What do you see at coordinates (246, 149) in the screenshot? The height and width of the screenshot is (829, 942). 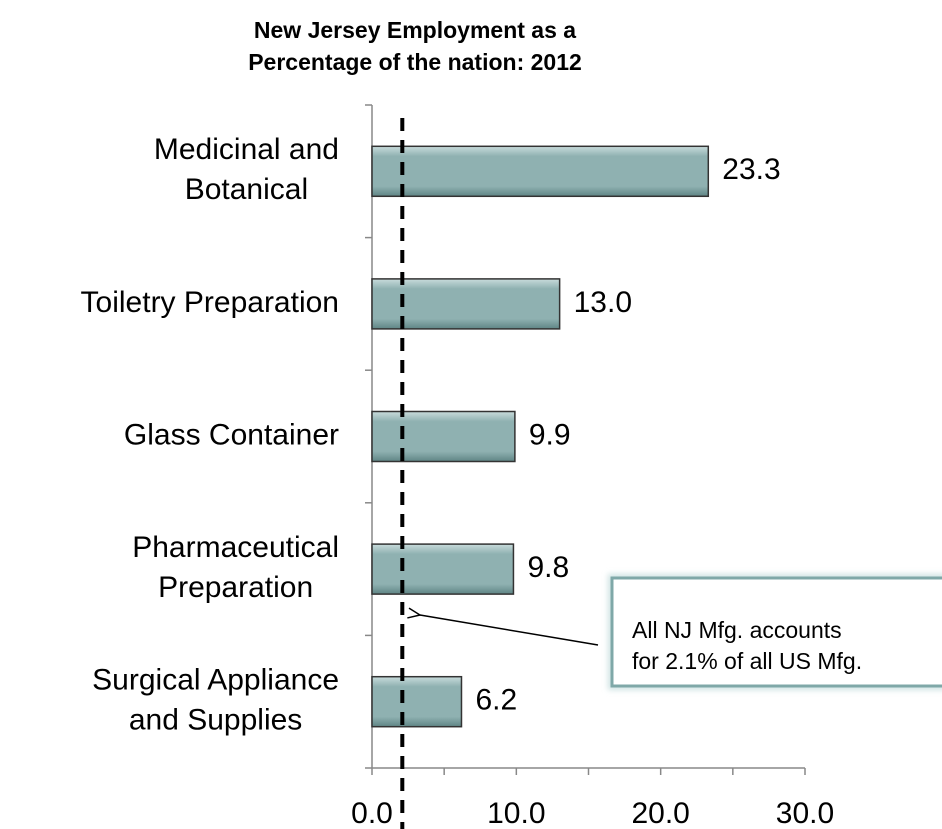 I see `category-label: Medicinal and` at bounding box center [246, 149].